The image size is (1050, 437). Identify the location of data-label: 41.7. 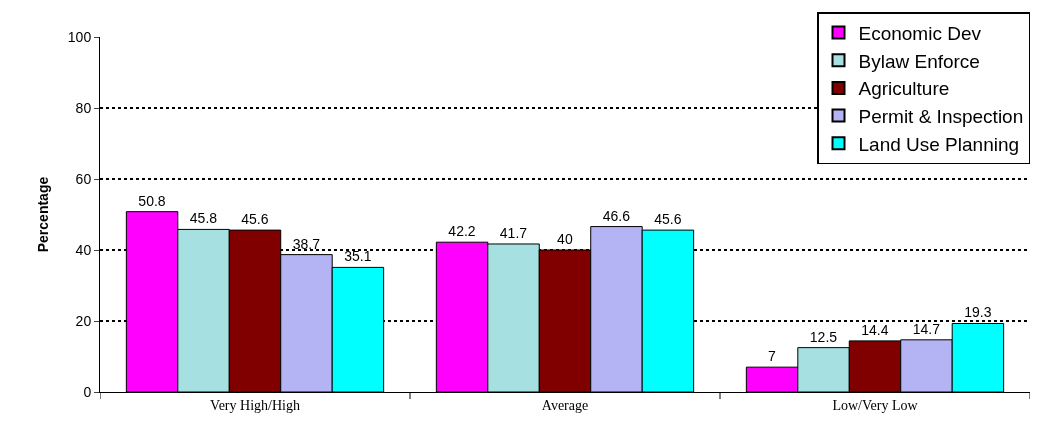
(513, 232).